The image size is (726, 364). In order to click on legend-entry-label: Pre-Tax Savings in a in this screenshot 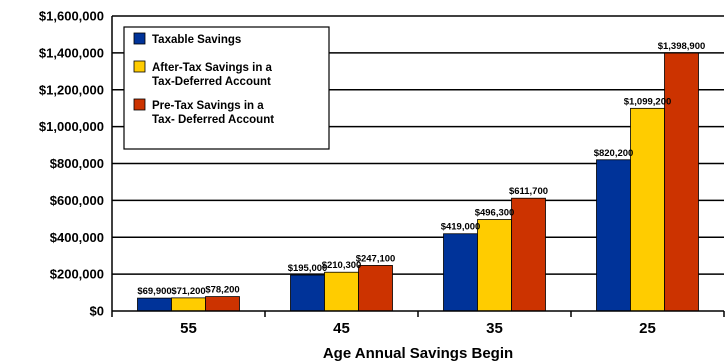, I will do `click(208, 106)`.